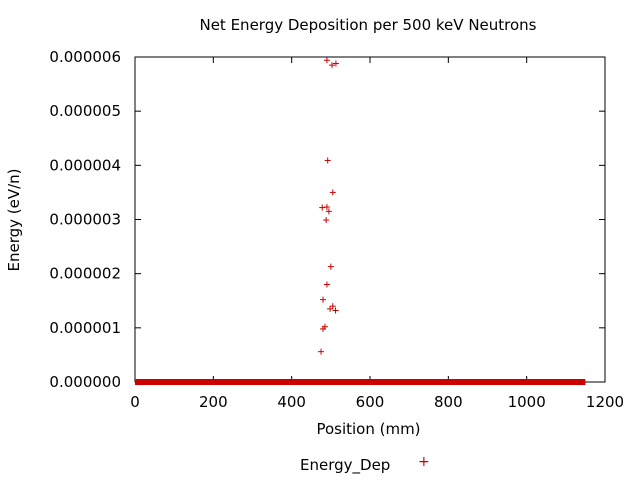 This screenshot has width=640, height=480. I want to click on x-tick-label: 600, so click(370, 402).